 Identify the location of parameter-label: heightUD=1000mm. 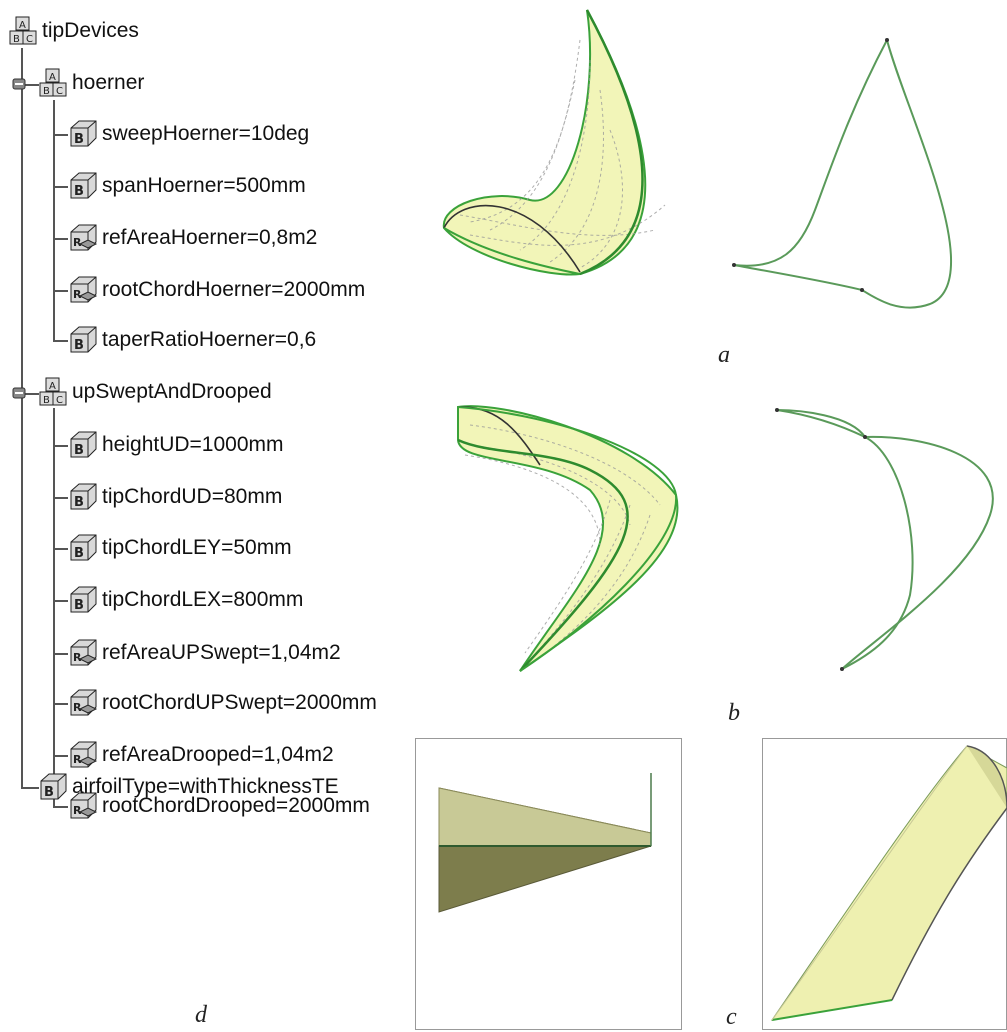
(193, 444).